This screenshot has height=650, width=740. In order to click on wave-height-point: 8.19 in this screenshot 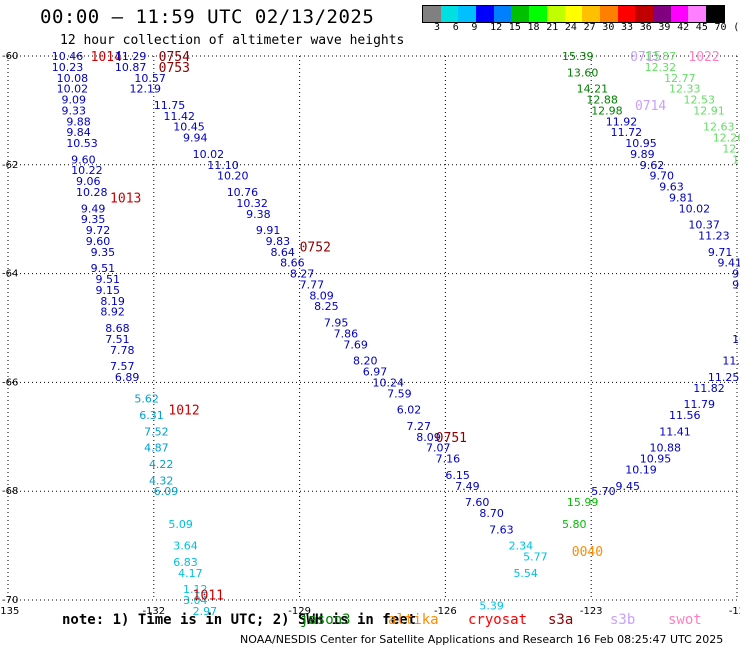, I will do `click(112, 301)`.